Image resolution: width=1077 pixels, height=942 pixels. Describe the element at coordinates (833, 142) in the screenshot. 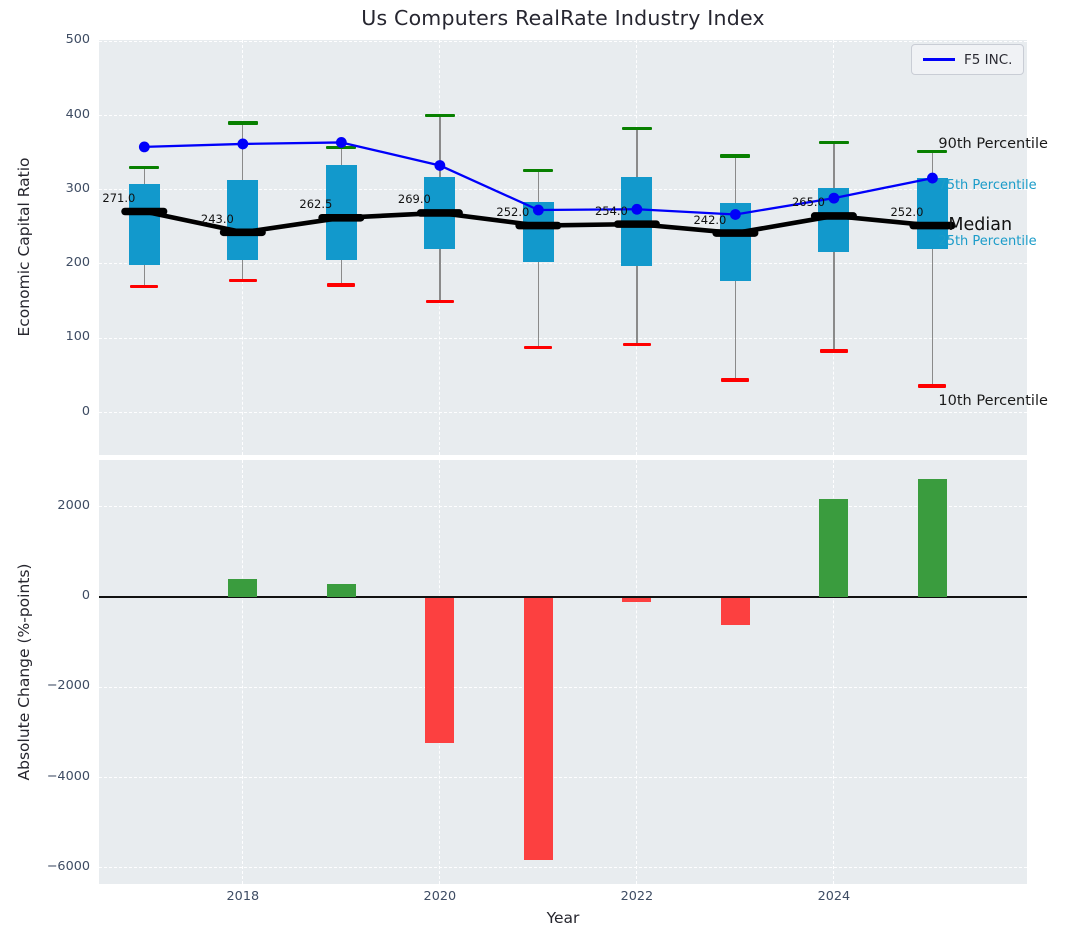

I see `p90-cap-2024` at that location.